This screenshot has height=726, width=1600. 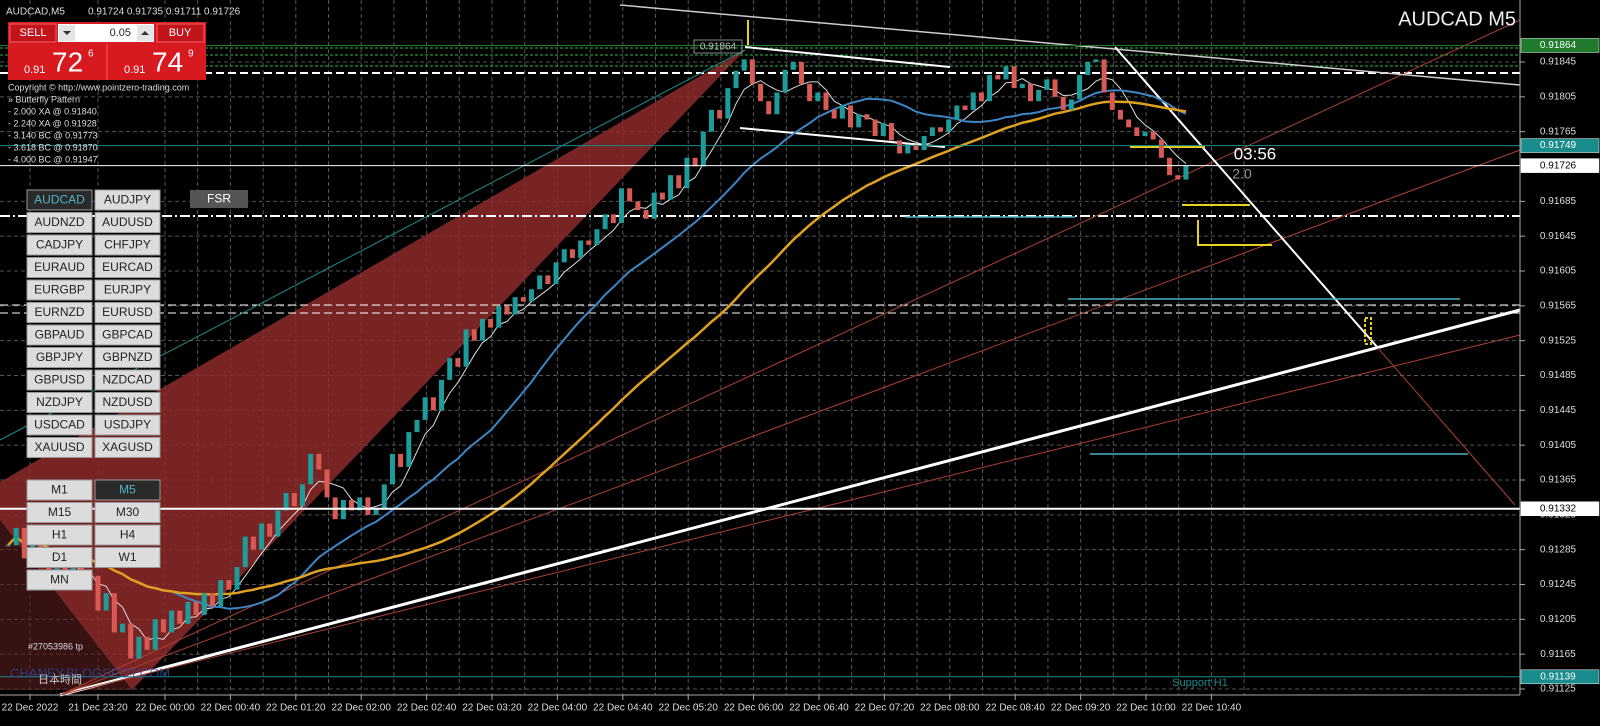 I want to click on button-label: NZDCAD, so click(x=128, y=380).